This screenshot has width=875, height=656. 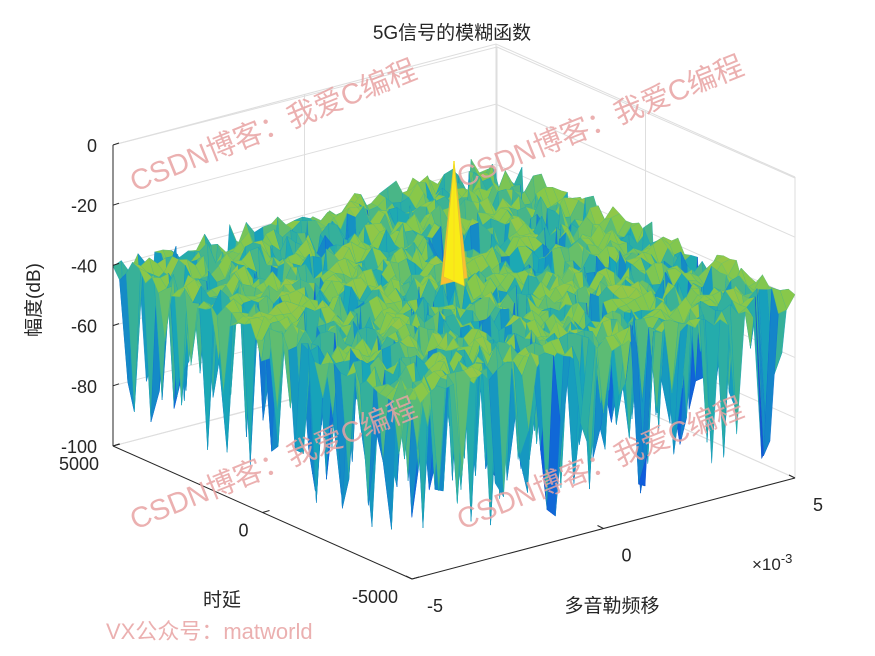 What do you see at coordinates (787, 299) in the screenshot?
I see `surface-facet` at bounding box center [787, 299].